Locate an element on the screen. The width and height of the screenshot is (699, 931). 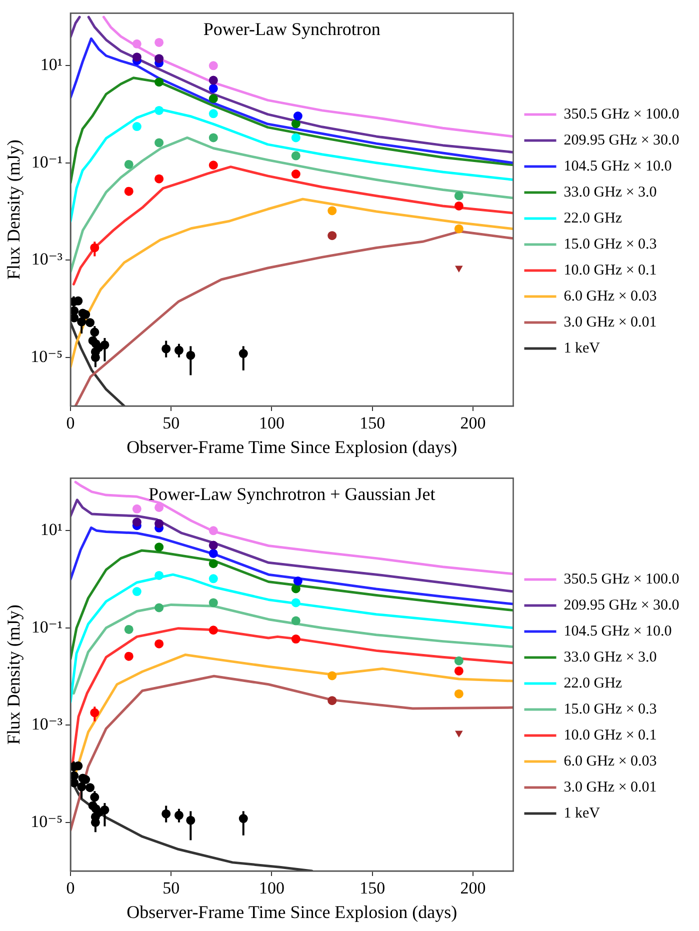
chart-title: Power-Law Synchrotron + Gaussian Jet is located at coordinates (292, 494).